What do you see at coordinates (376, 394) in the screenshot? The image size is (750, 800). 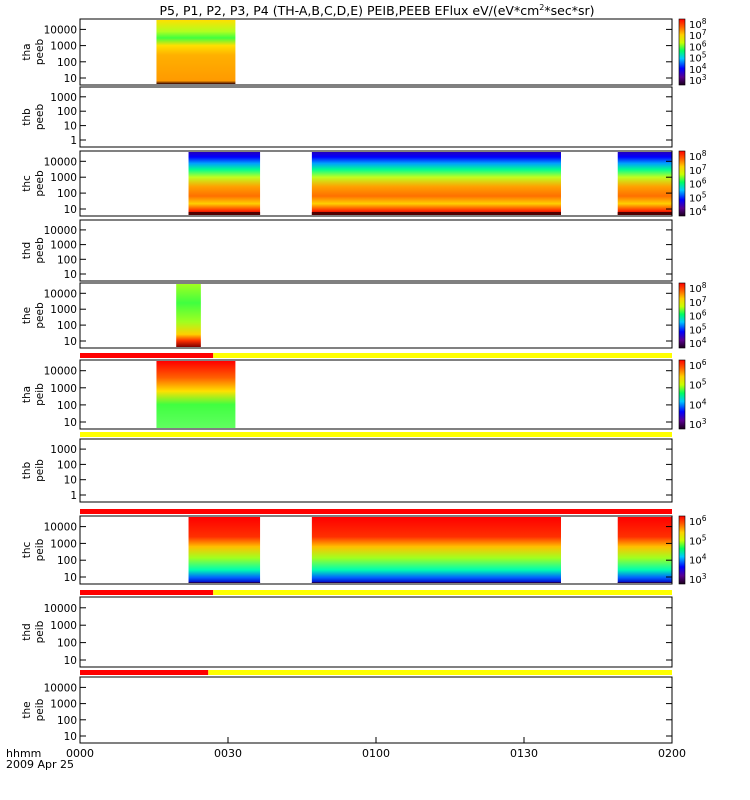 I see `panel-frame-tha-peib` at bounding box center [376, 394].